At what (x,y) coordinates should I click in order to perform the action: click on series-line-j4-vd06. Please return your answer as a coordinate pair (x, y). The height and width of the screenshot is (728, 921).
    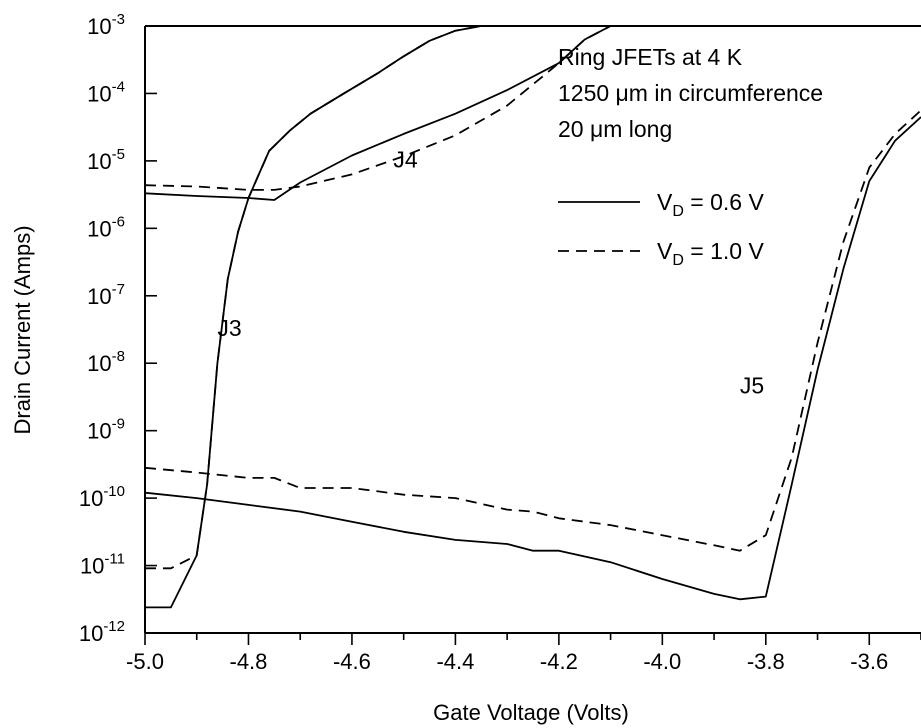
    Looking at the image, I should click on (378, 113).